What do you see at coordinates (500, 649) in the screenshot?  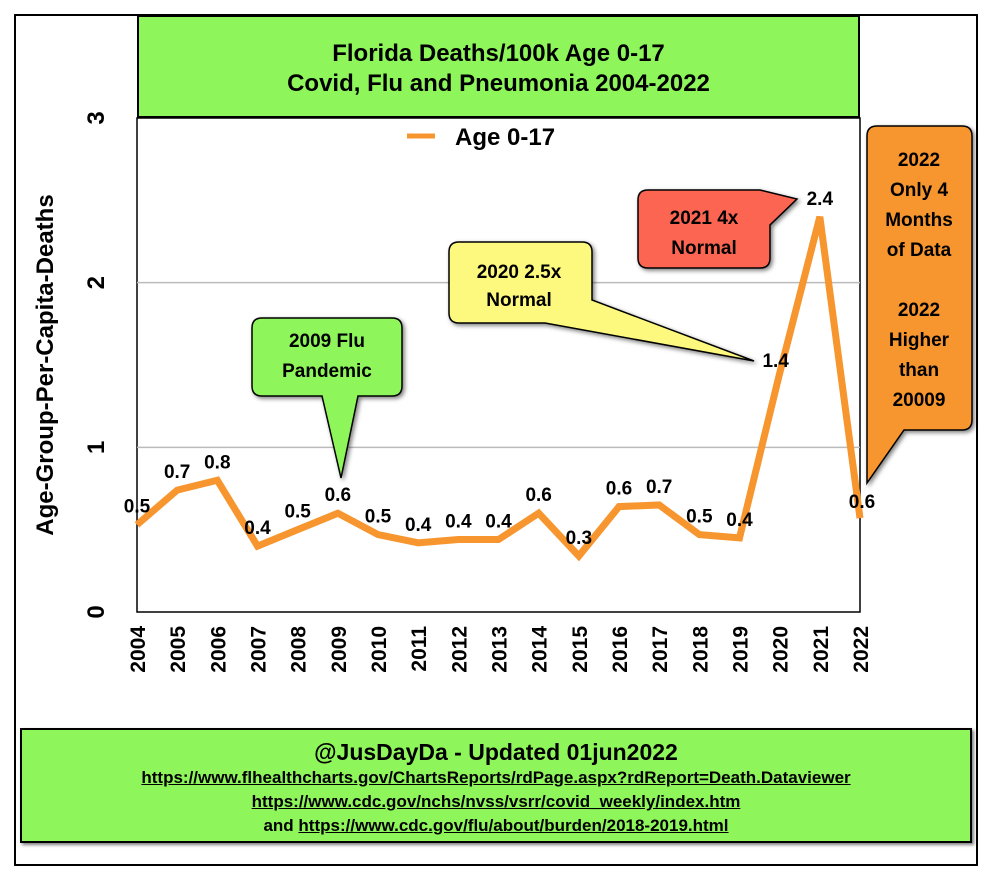 I see `x-tick-label: 2013` at bounding box center [500, 649].